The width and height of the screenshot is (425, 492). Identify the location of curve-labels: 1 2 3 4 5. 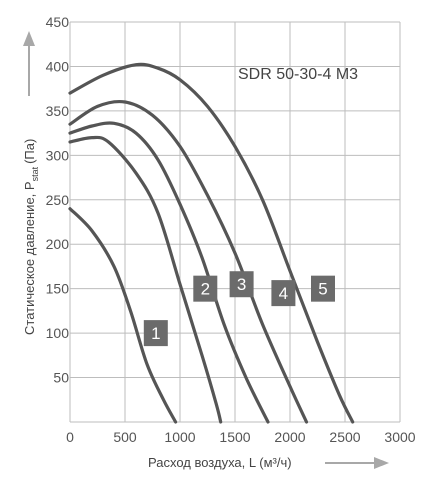
(239, 309).